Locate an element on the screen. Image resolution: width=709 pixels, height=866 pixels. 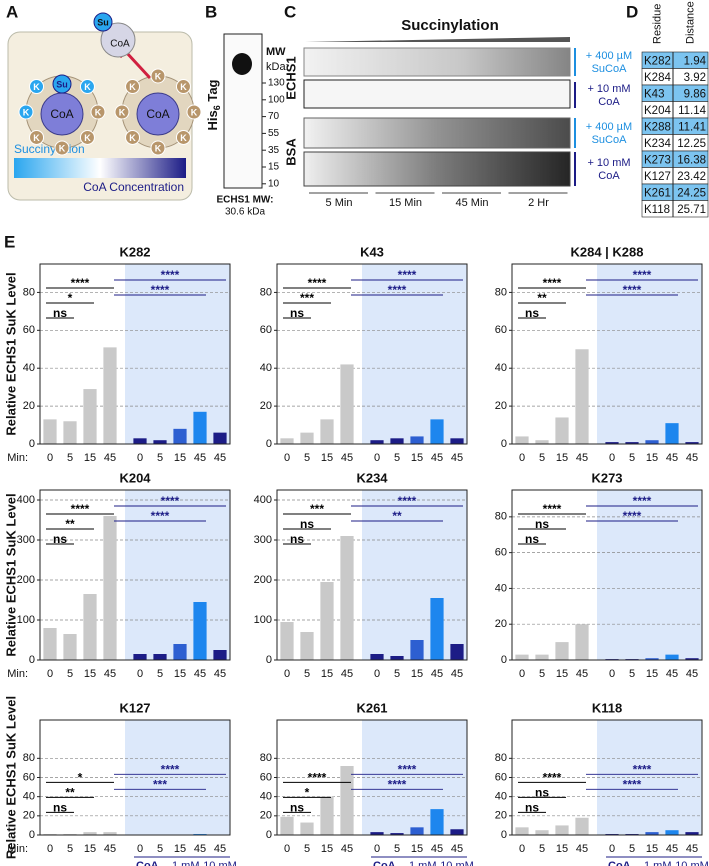
table-cell: 25.71 is located at coordinates (691, 210).